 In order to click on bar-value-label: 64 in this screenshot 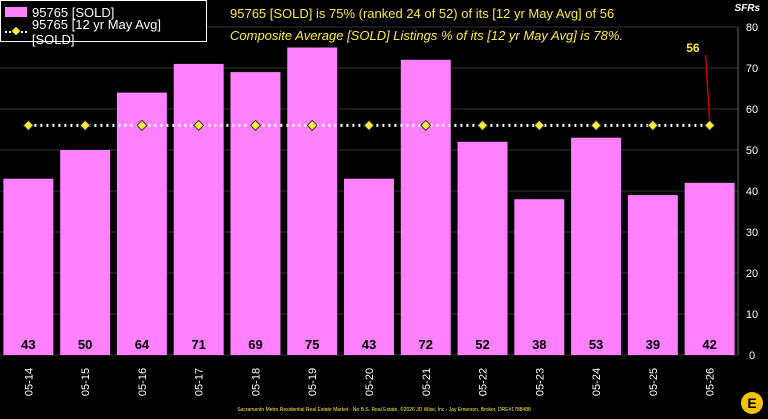, I will do `click(142, 344)`.